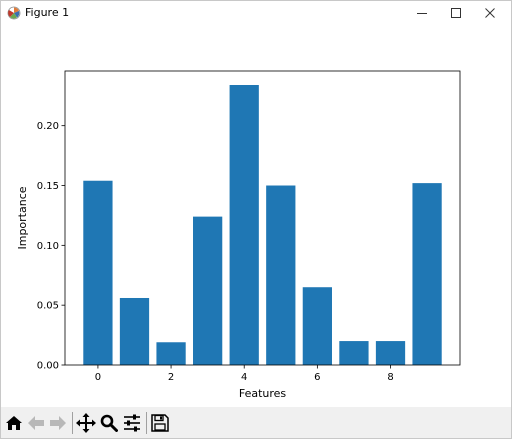 The height and width of the screenshot is (439, 512). I want to click on x-tick-label: 0, so click(98, 377).